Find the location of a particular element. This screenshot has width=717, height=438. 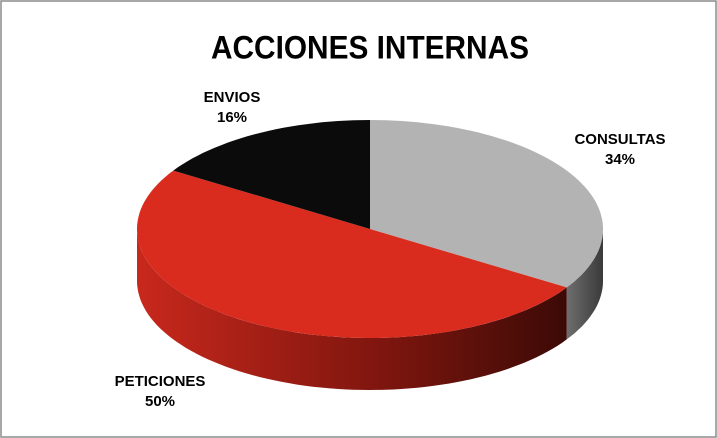

slice-value-label: 34% is located at coordinates (620, 159).